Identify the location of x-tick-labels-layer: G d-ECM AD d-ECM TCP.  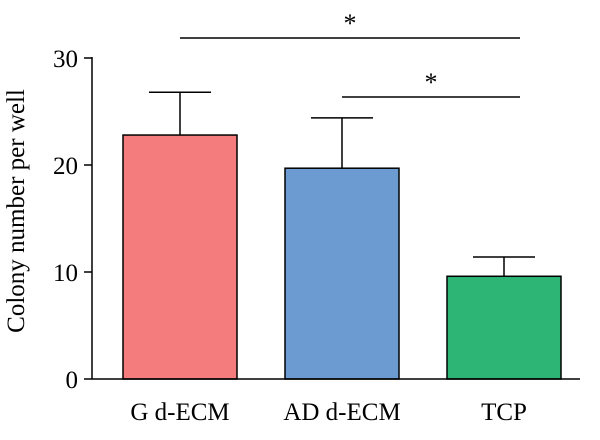
(328, 412).